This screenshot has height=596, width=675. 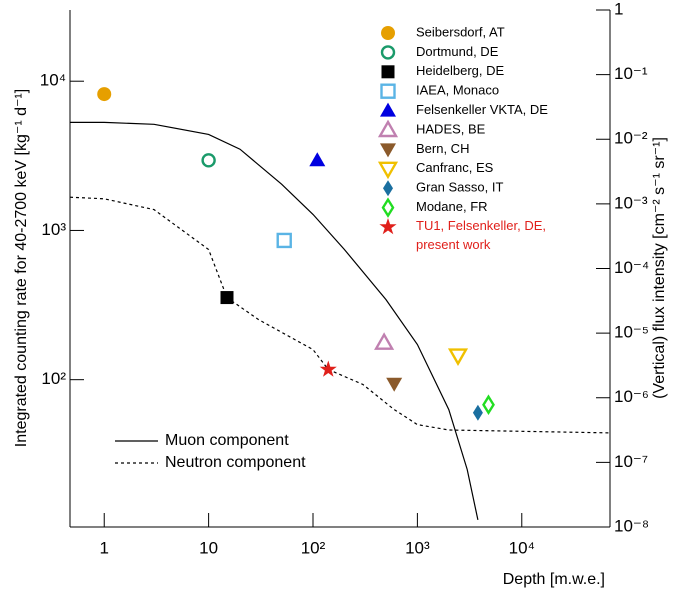 I want to click on legend-label: Felsenkeller VKTA, DE, so click(x=482, y=109).